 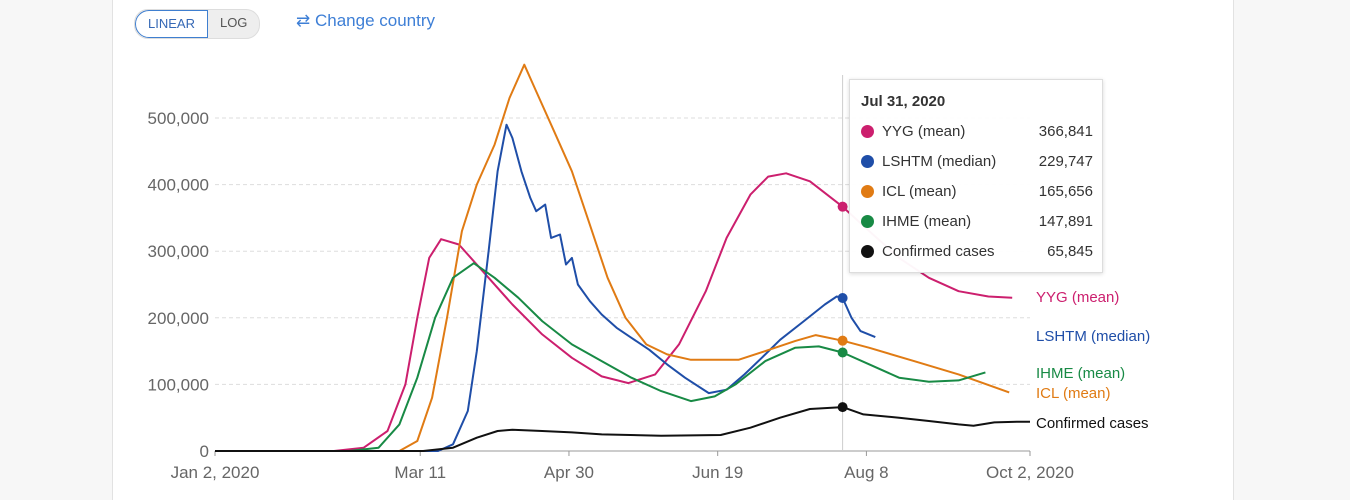 What do you see at coordinates (178, 251) in the screenshot?
I see `y-tick-label: 300,000` at bounding box center [178, 251].